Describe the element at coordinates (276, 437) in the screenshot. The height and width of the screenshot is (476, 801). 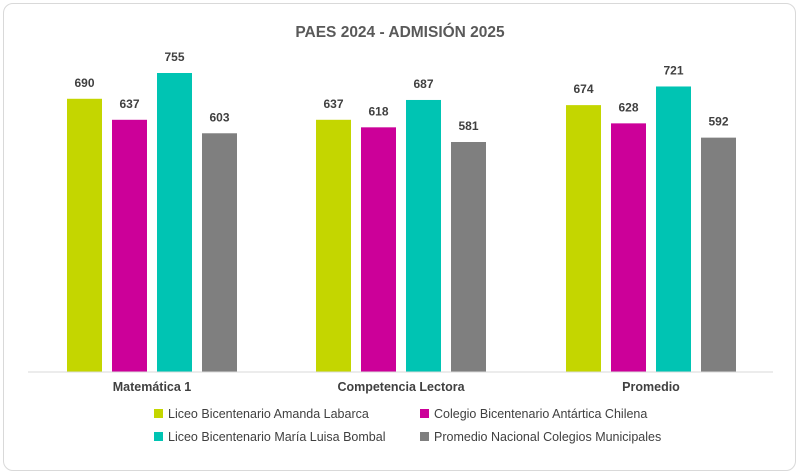
I see `legend-label: Liceo Bicentenario María Luisa Bombal` at that location.